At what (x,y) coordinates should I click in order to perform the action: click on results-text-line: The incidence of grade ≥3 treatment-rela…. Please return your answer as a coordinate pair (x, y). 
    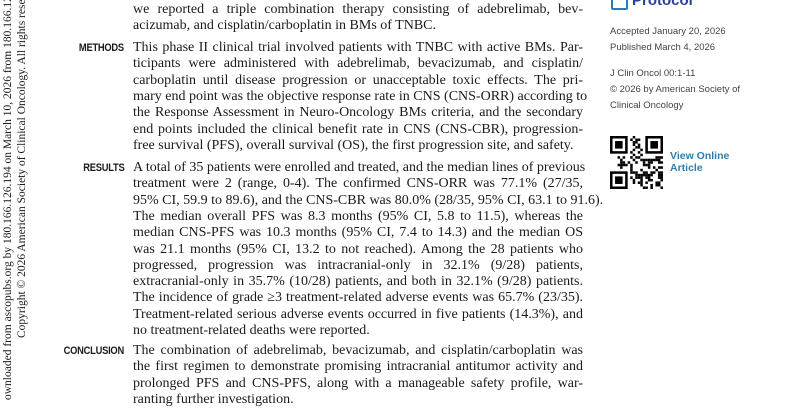
    Looking at the image, I should click on (358, 298).